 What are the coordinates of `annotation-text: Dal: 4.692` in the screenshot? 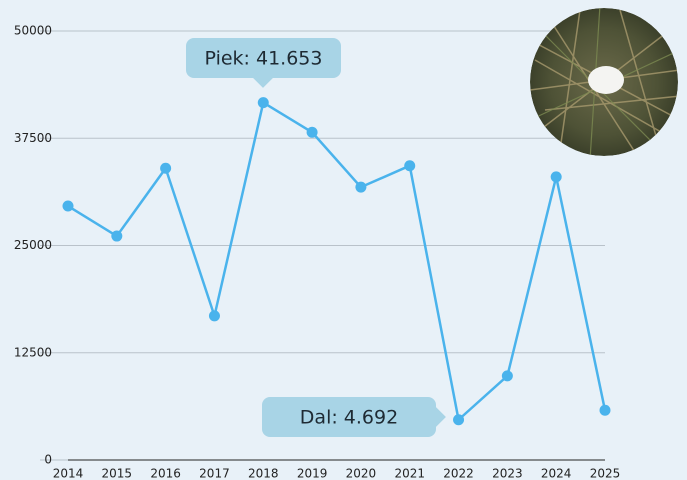 It's located at (349, 418).